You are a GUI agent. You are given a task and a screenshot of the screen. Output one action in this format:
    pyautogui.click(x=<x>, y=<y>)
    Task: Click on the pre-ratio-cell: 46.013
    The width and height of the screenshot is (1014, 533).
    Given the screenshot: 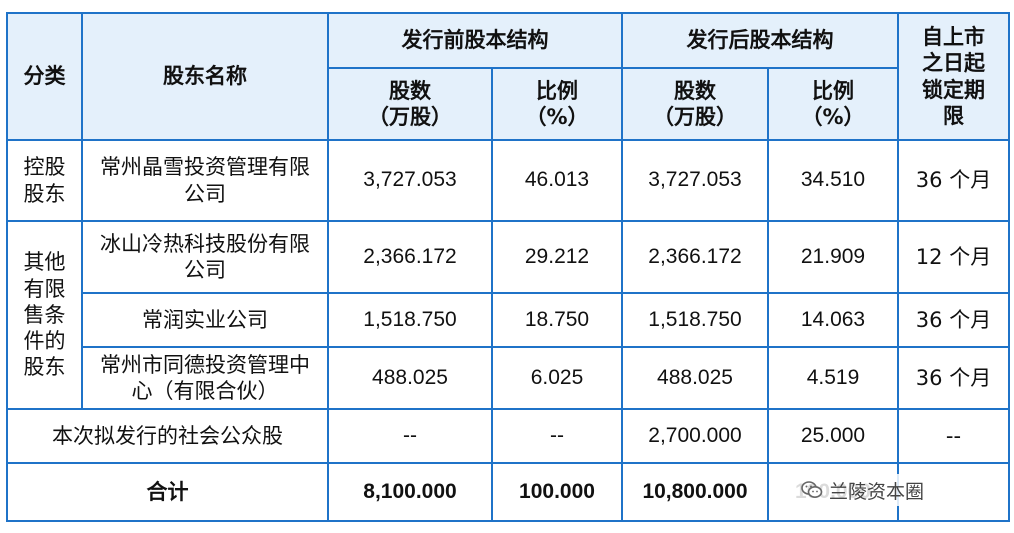 What is the action you would take?
    pyautogui.click(x=557, y=180)
    